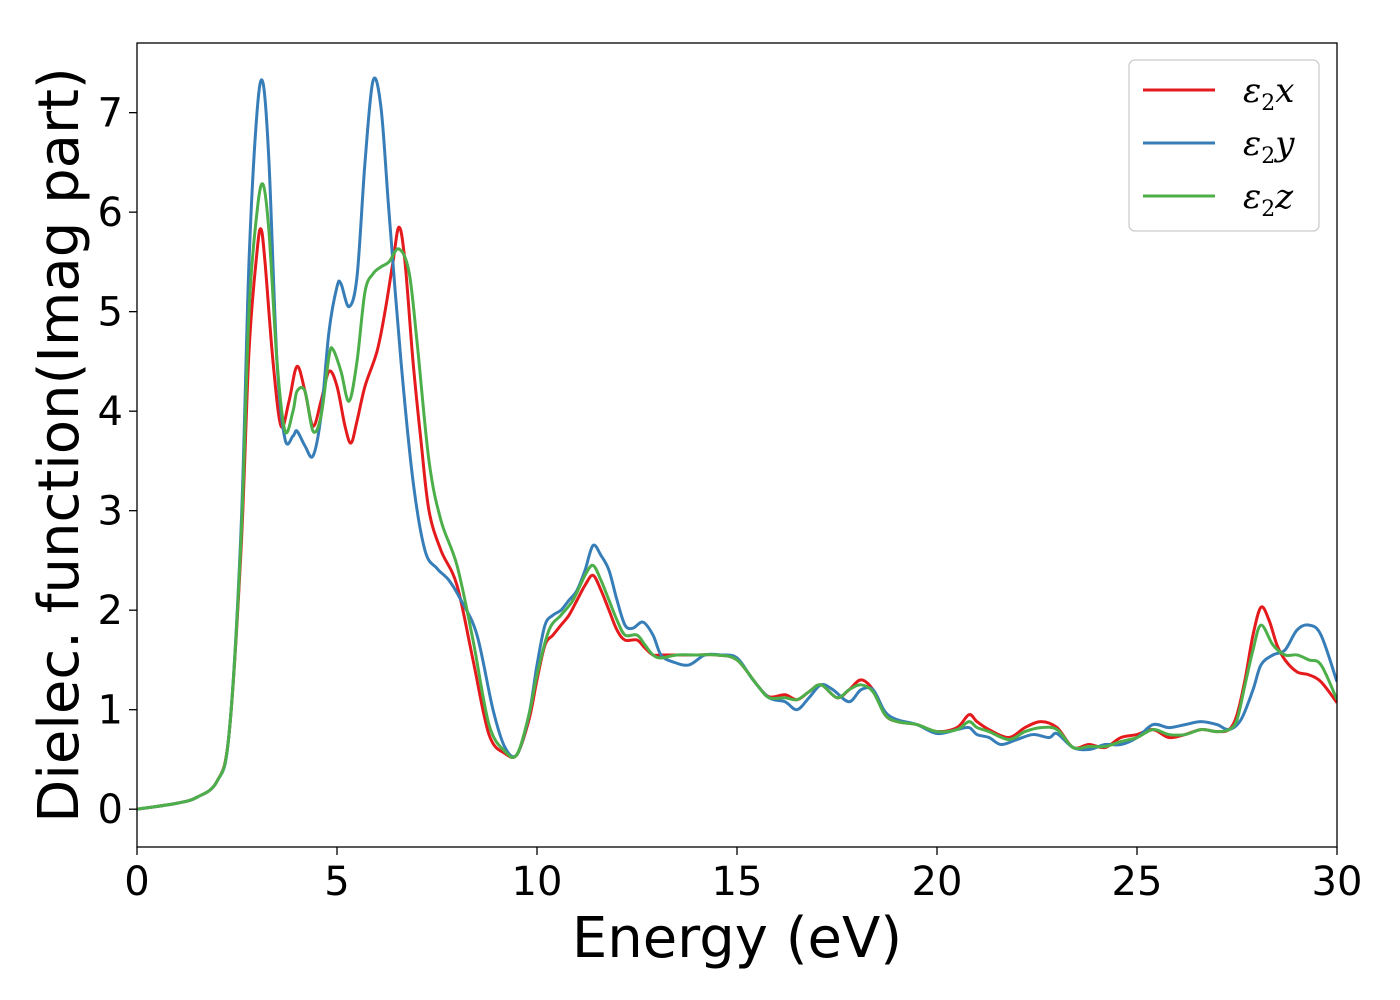  I want to click on legend-label-e2z-sub: 2, so click(1268, 209).